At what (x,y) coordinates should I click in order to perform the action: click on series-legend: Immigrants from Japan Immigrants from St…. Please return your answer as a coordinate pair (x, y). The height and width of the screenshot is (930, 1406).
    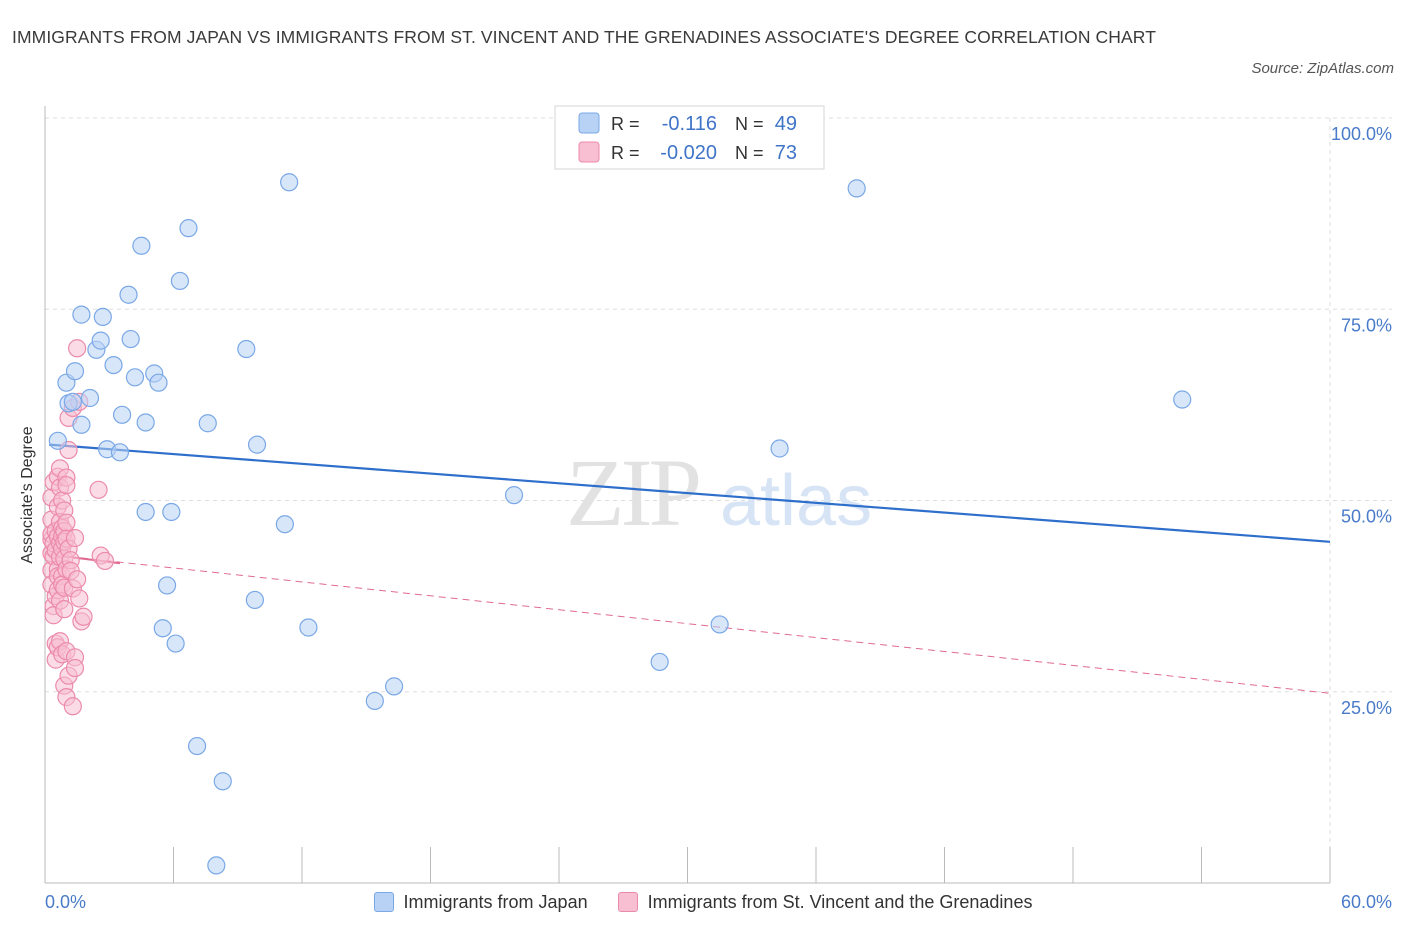
    Looking at the image, I should click on (703, 902).